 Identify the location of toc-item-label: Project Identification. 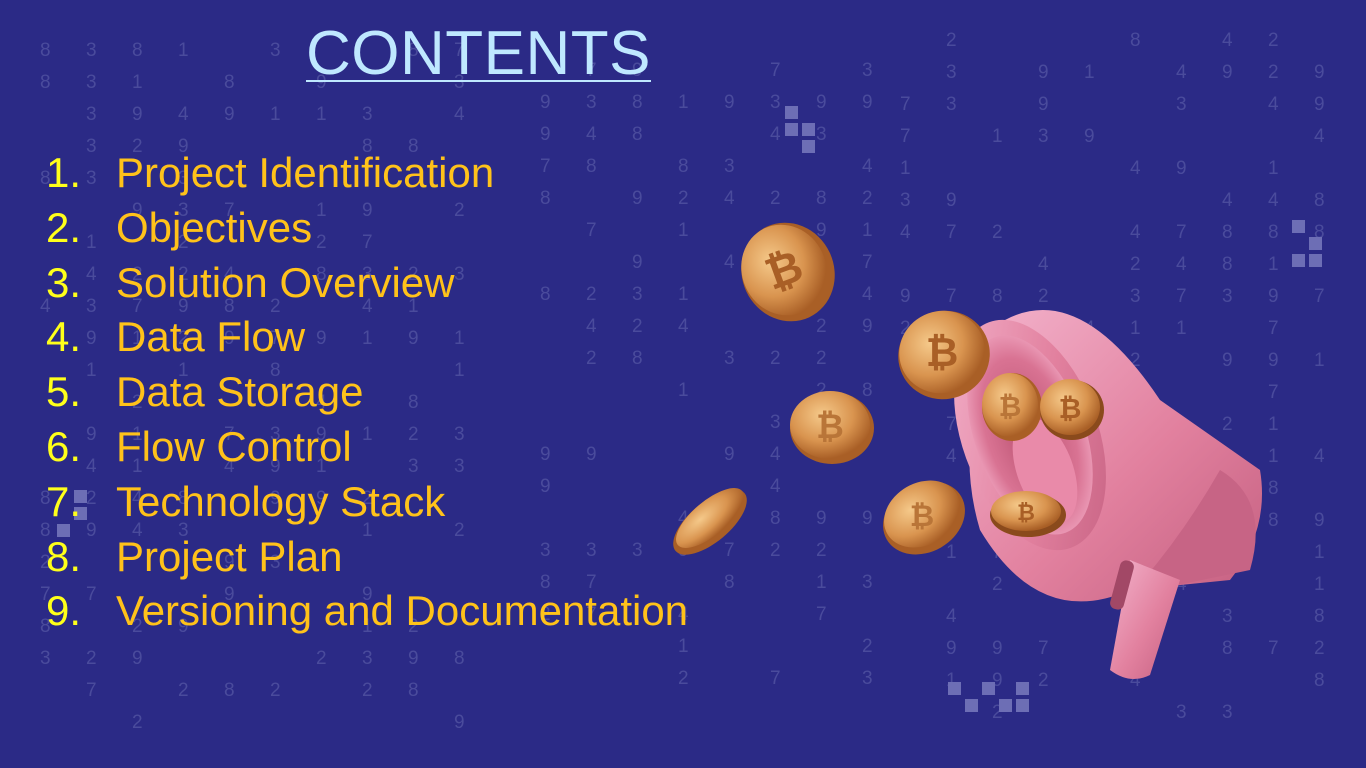
(305, 172).